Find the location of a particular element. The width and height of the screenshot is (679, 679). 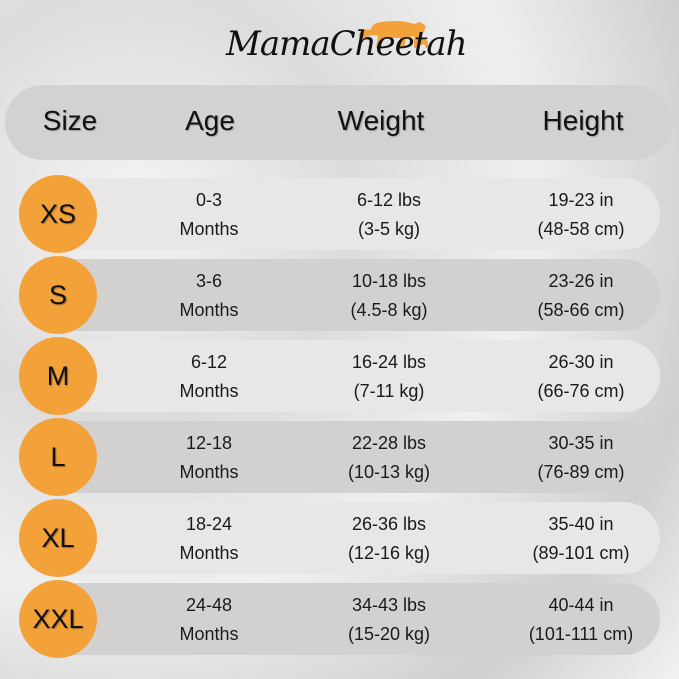

size-badge: S is located at coordinates (58, 295).